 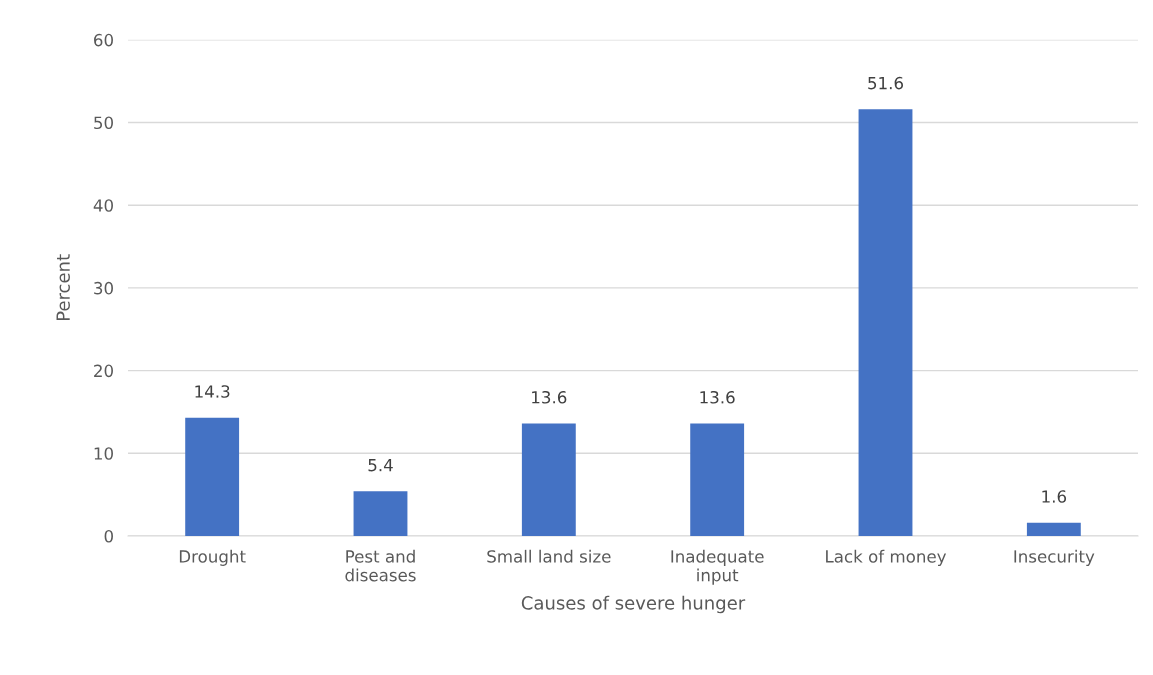 I want to click on y-tick-label: 50, so click(x=103, y=123).